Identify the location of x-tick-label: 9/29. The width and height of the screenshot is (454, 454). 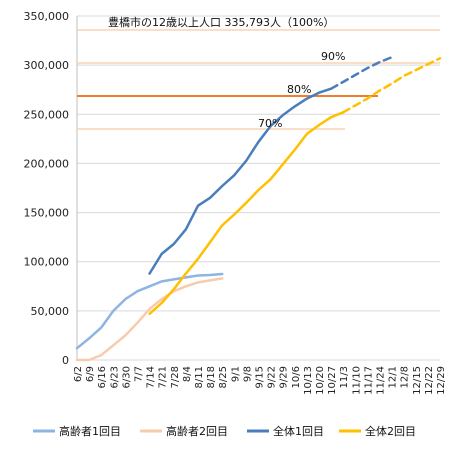
(284, 377).